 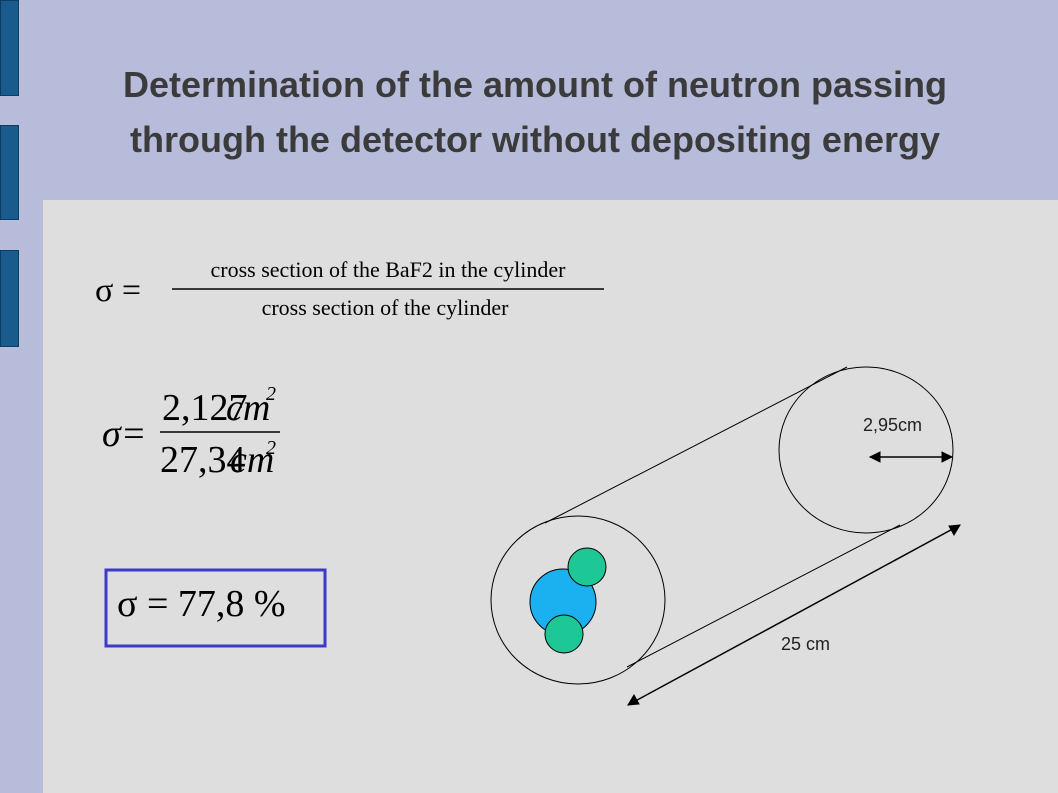 I want to click on radius-label: 2,95cm, so click(x=892, y=425).